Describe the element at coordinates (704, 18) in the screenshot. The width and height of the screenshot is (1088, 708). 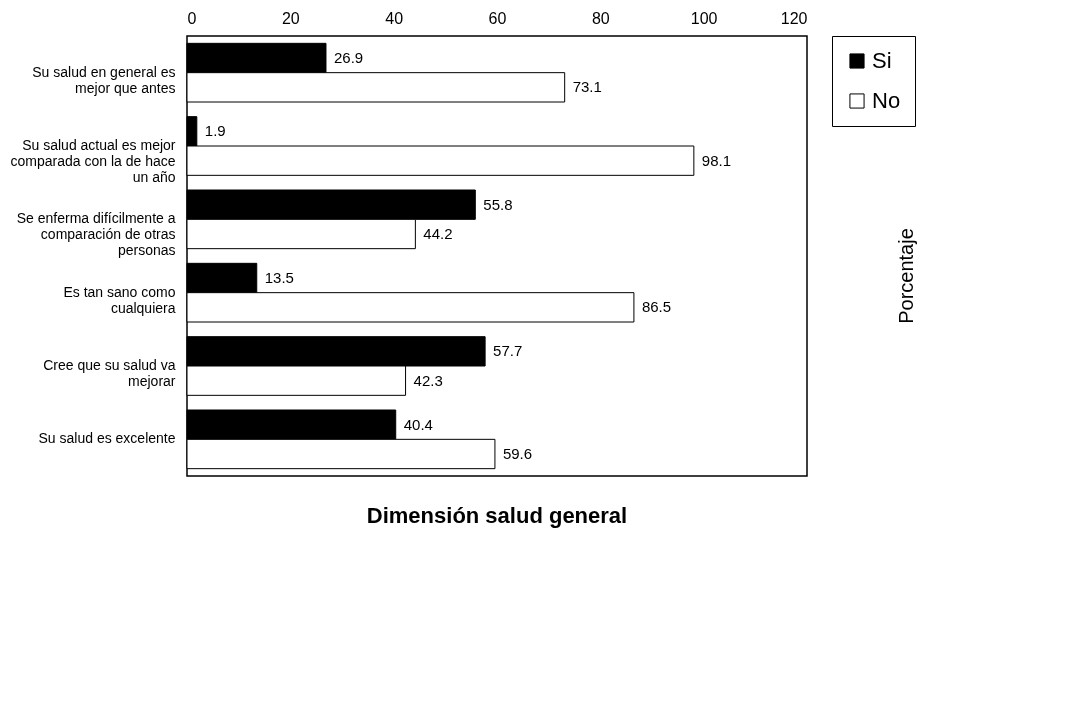
I see `x-tick-label: 100` at that location.